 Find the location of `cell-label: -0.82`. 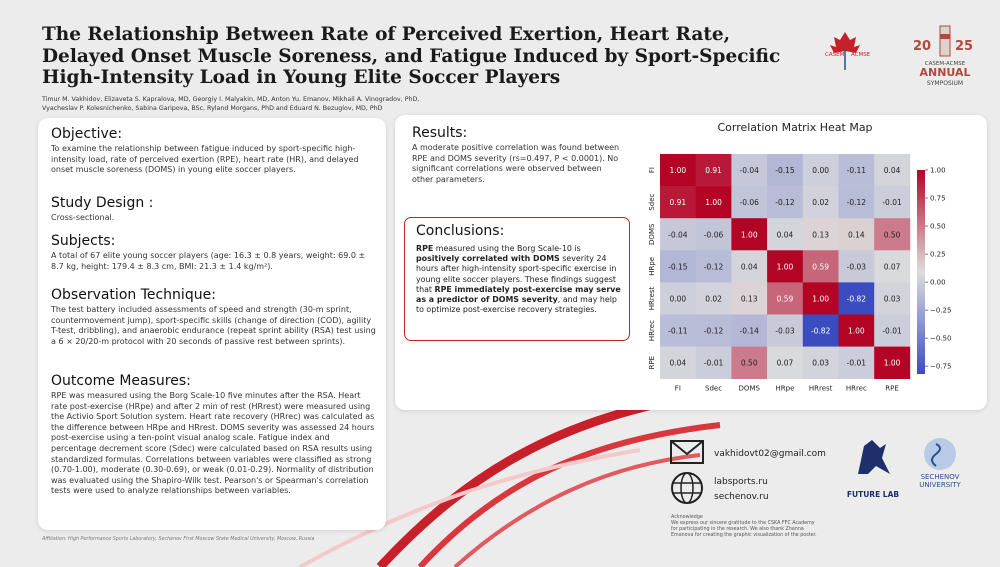

cell-label: -0.82 is located at coordinates (857, 298).